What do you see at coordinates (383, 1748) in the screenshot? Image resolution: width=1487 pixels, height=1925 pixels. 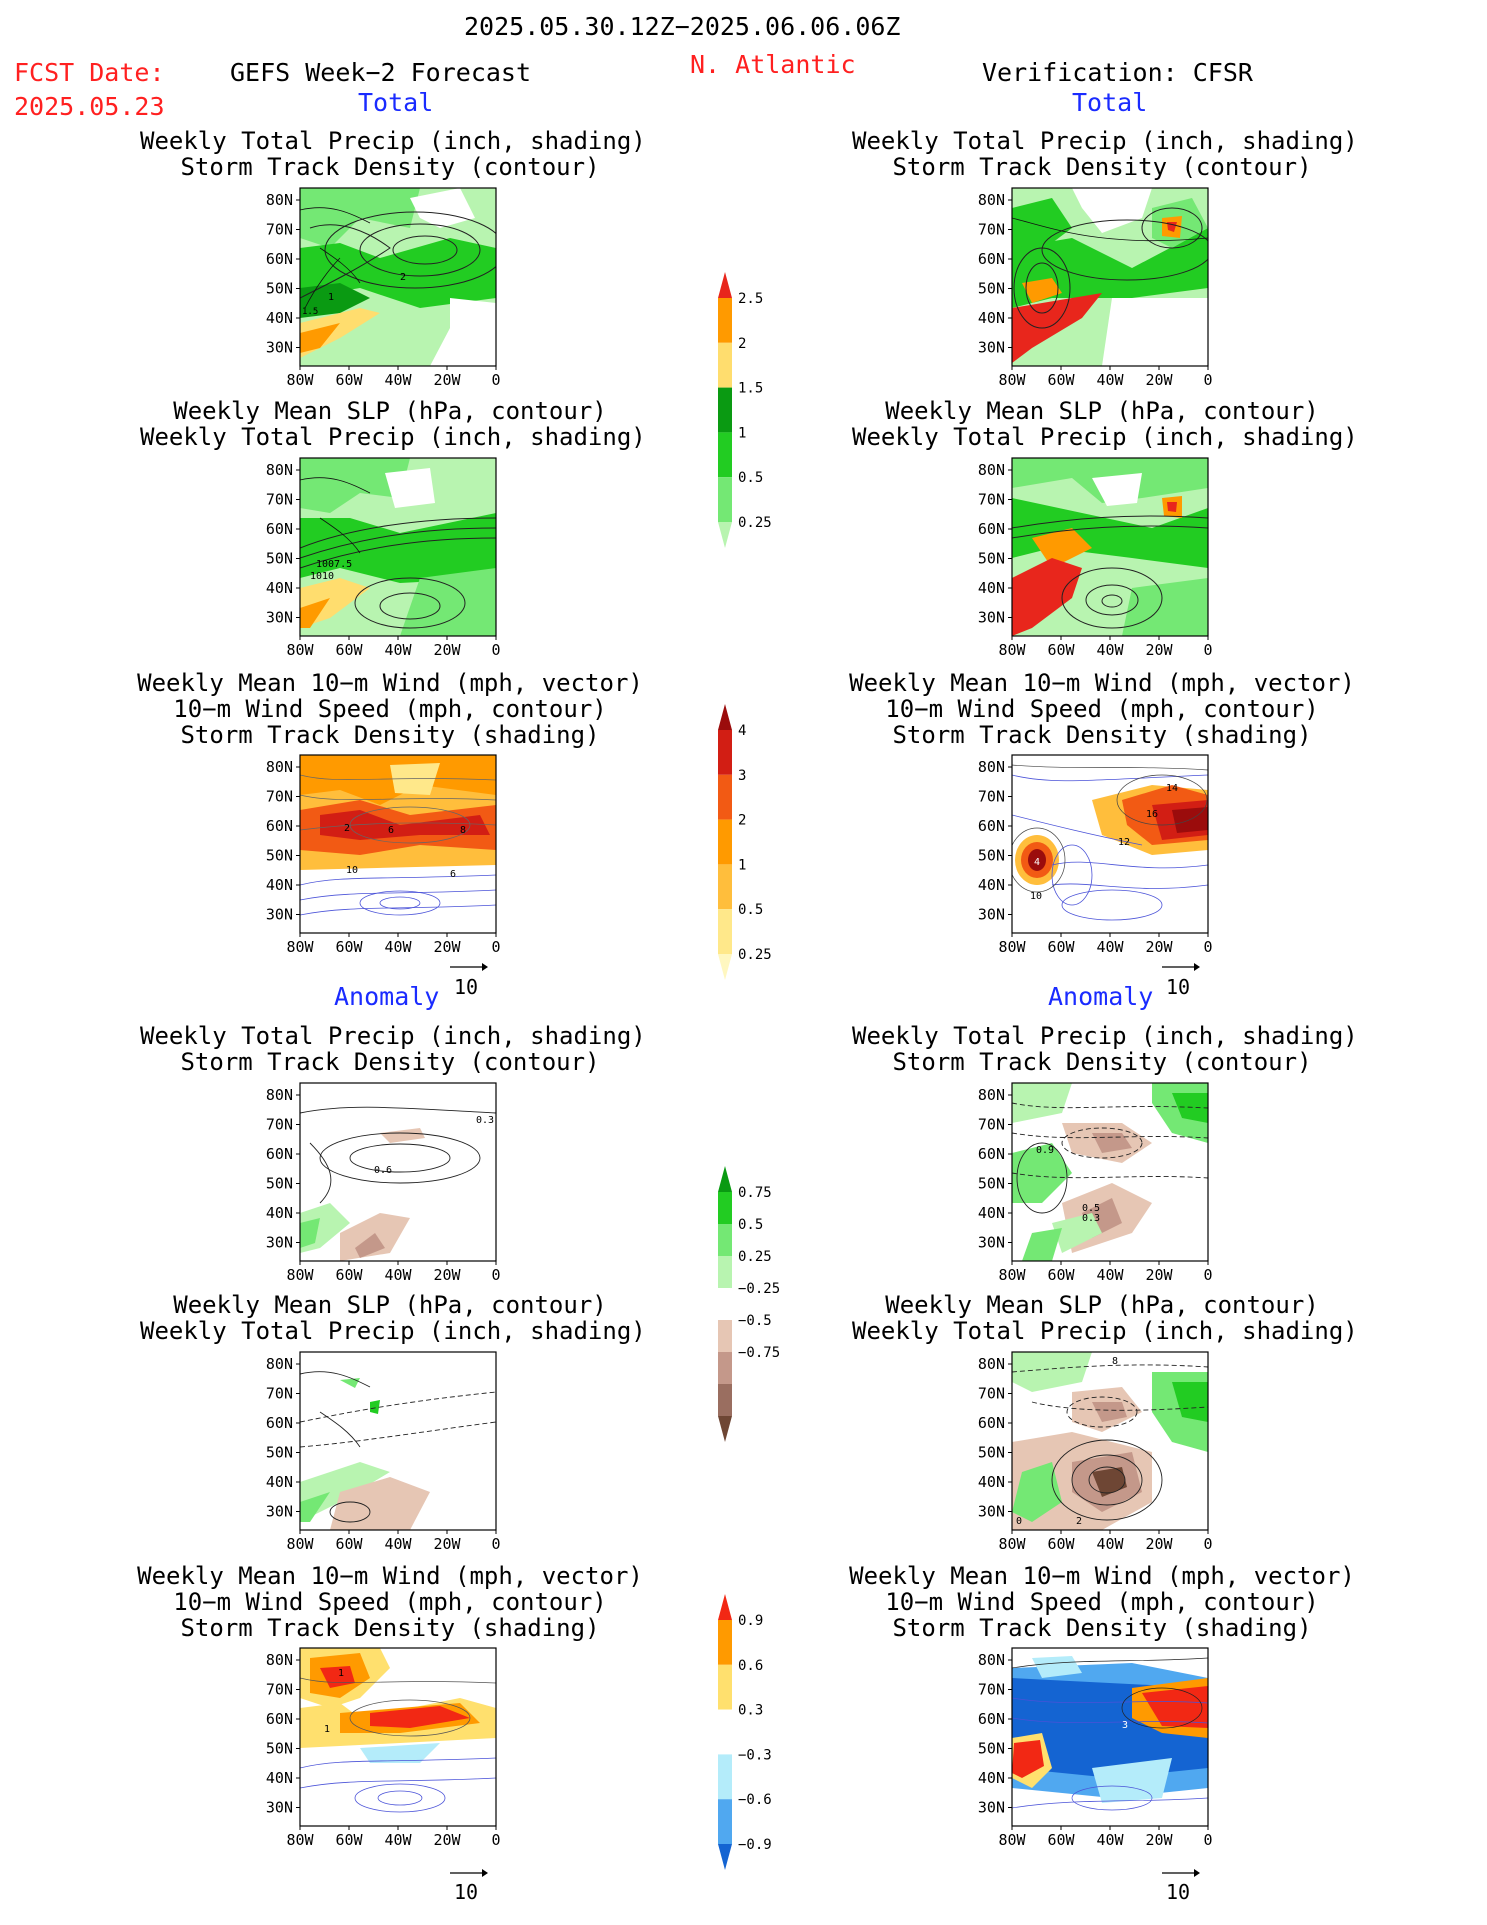 I see `map-panel-l6: 1 1 80N 70N 60N 50N 40N 30N 80W 60W 40W 20W 0` at bounding box center [383, 1748].